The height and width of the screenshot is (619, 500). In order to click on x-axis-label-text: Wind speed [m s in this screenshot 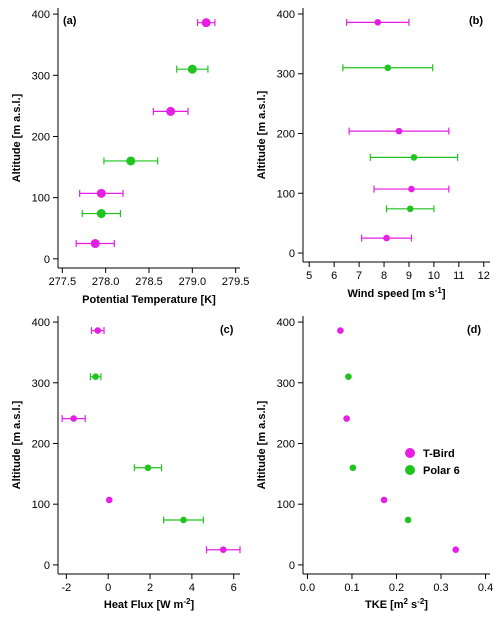, I will do `click(390, 294)`.